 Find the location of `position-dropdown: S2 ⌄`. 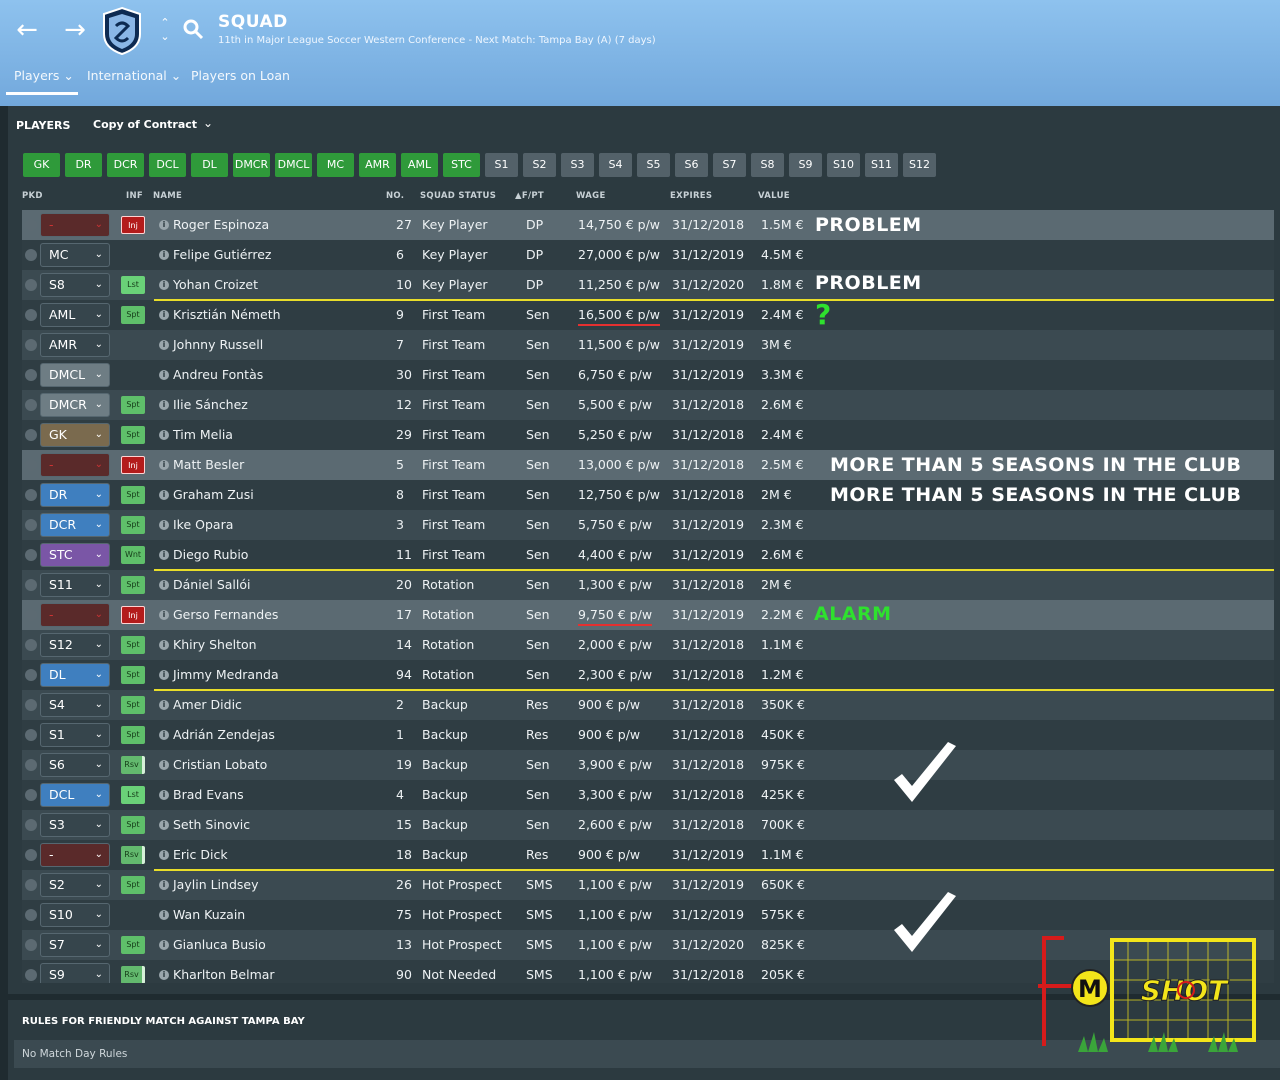

position-dropdown: S2 ⌄ is located at coordinates (75, 885).